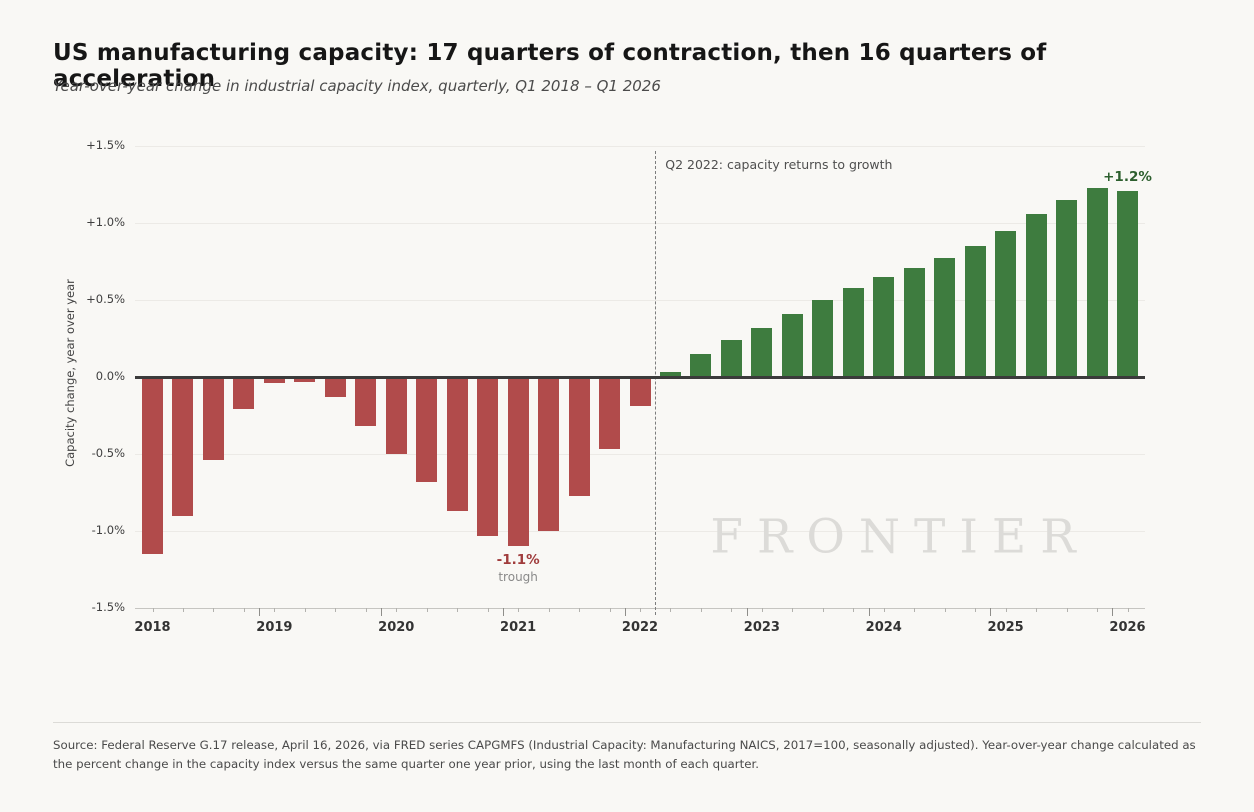  What do you see at coordinates (640, 627) in the screenshot?
I see `x-axis-year-label: 2022` at bounding box center [640, 627].